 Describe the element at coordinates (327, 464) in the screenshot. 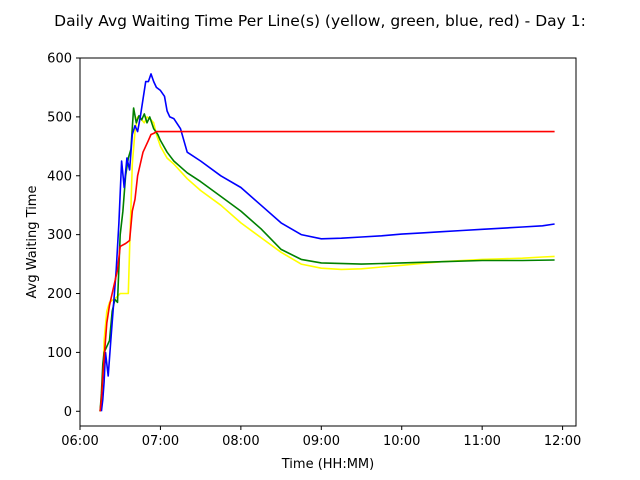

I see `x-axis-label: Time (HH:MM)` at that location.